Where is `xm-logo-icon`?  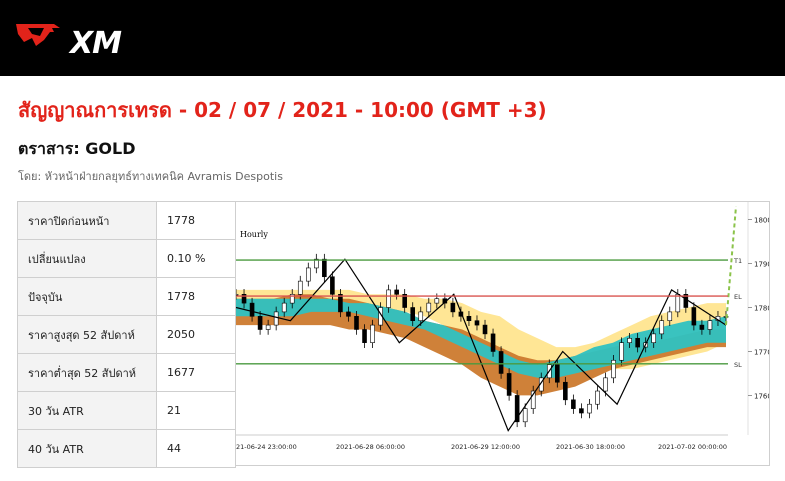
xm-logo-icon is located at coordinates (38, 35).